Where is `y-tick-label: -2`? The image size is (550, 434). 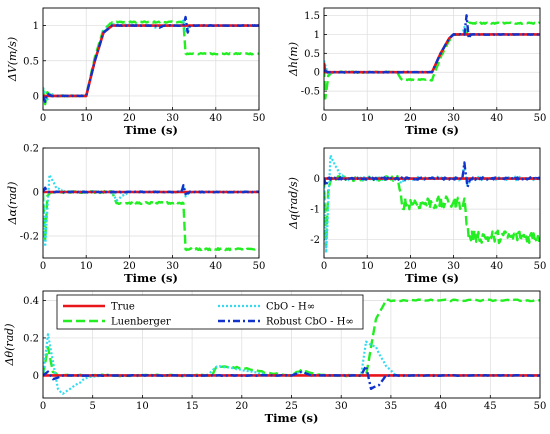 y-tick-label: -2 is located at coordinates (315, 240).